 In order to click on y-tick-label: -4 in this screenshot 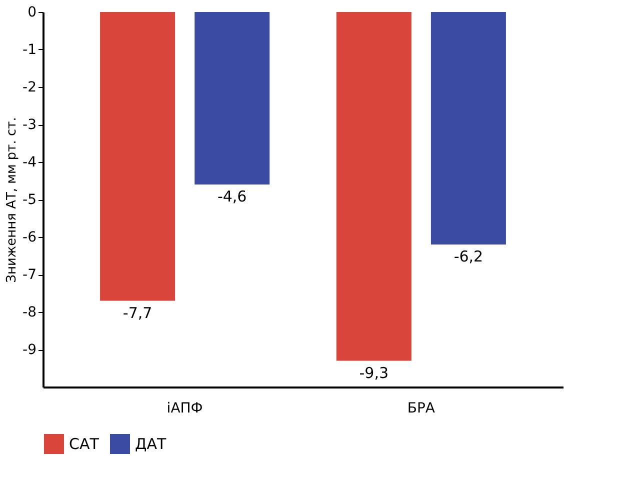, I will do `click(29, 162)`.